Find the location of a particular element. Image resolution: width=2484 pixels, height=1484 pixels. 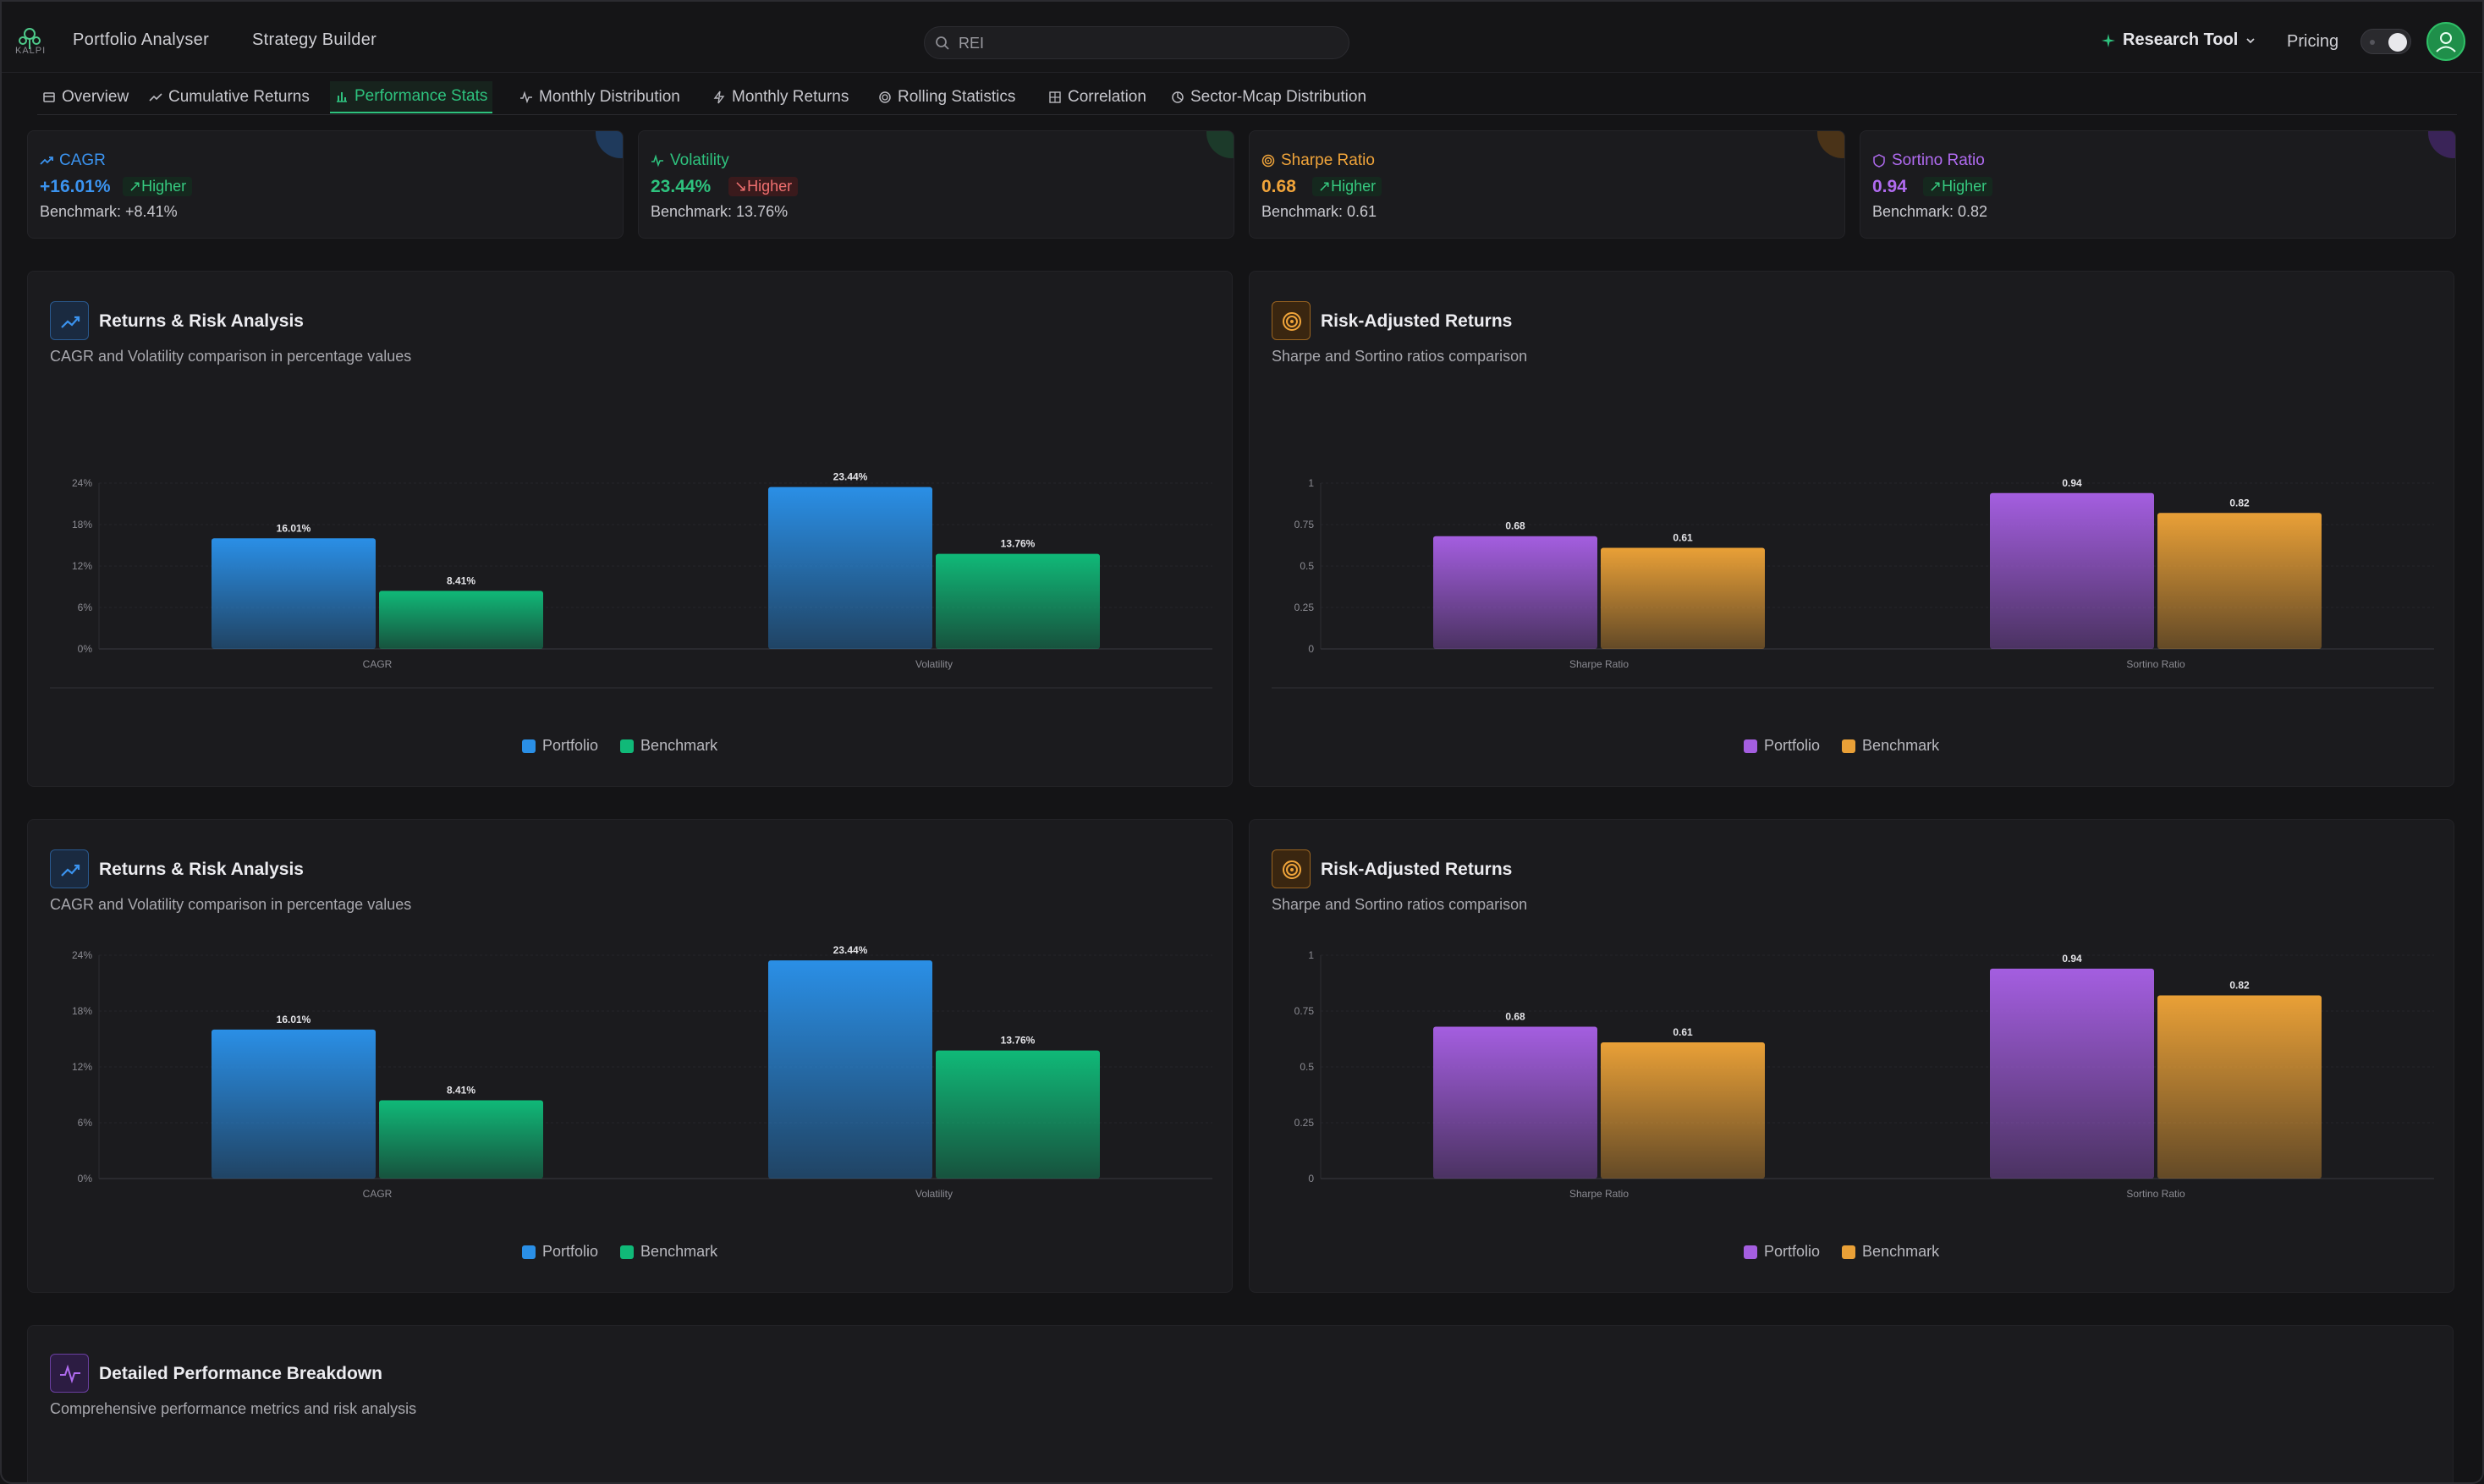

tab-monthly-returns: Monthly Returns is located at coordinates (780, 97).